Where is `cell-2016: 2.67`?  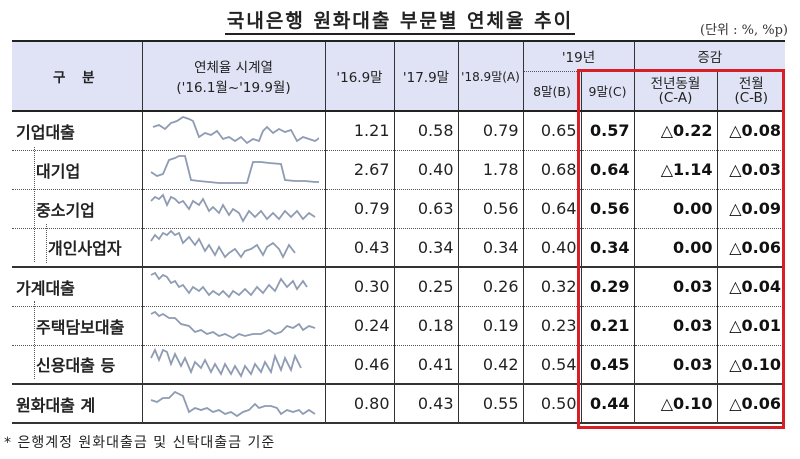
cell-2016: 2.67 is located at coordinates (359, 170).